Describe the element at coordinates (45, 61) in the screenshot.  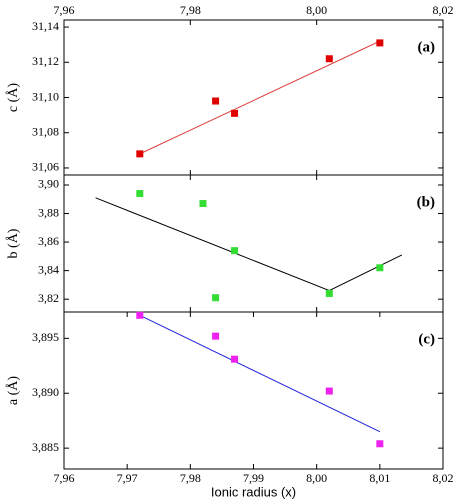
I see `y-tick-label: 31,12` at that location.